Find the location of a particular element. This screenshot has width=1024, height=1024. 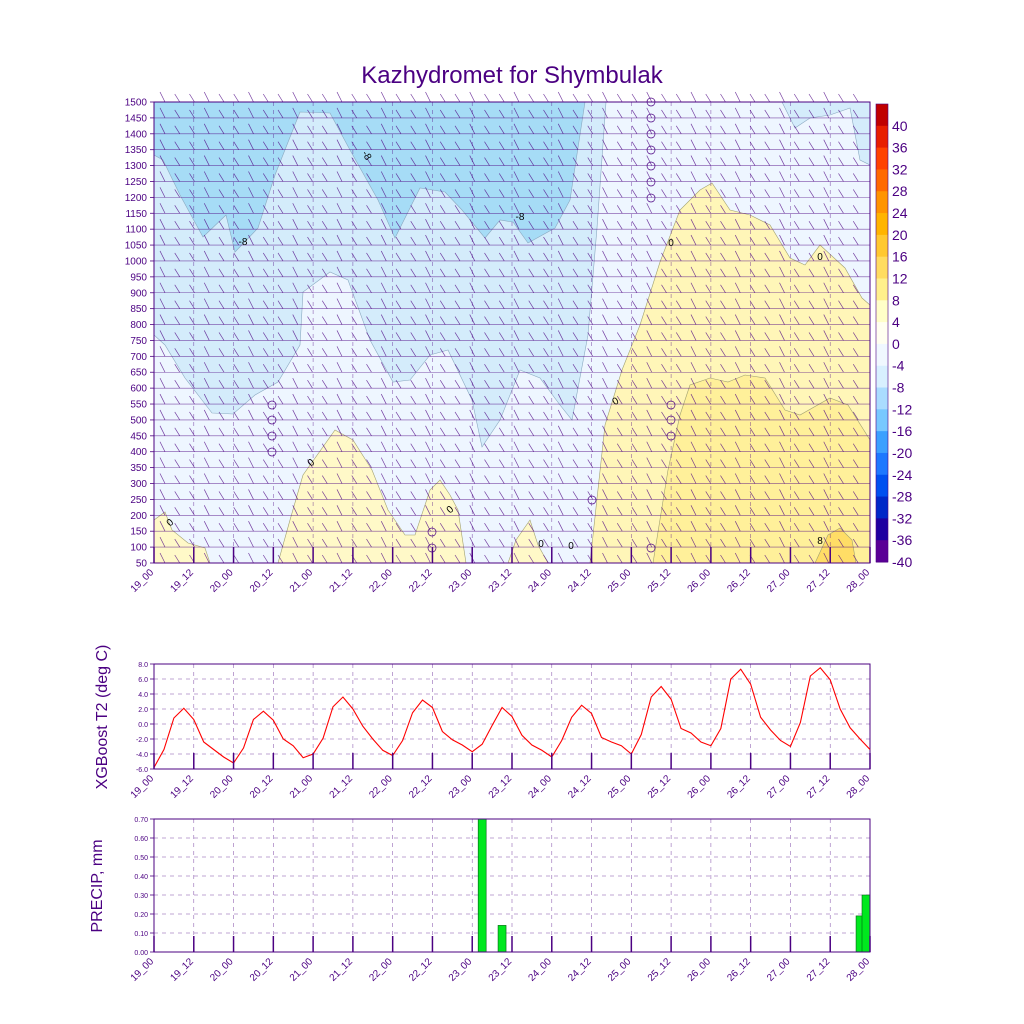

chart-title: Kazhydromet for Shymbulak is located at coordinates (512, 75).